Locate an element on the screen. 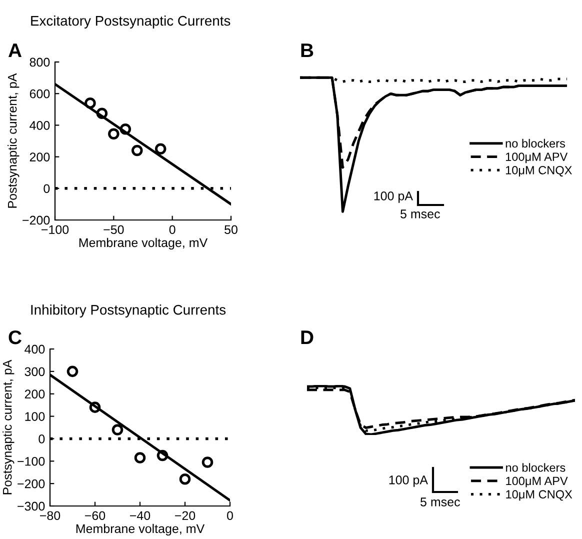 Image resolution: width=582 pixels, height=539 pixels. chart-title: Inhibitory Postsynaptic Currents is located at coordinates (128, 311).